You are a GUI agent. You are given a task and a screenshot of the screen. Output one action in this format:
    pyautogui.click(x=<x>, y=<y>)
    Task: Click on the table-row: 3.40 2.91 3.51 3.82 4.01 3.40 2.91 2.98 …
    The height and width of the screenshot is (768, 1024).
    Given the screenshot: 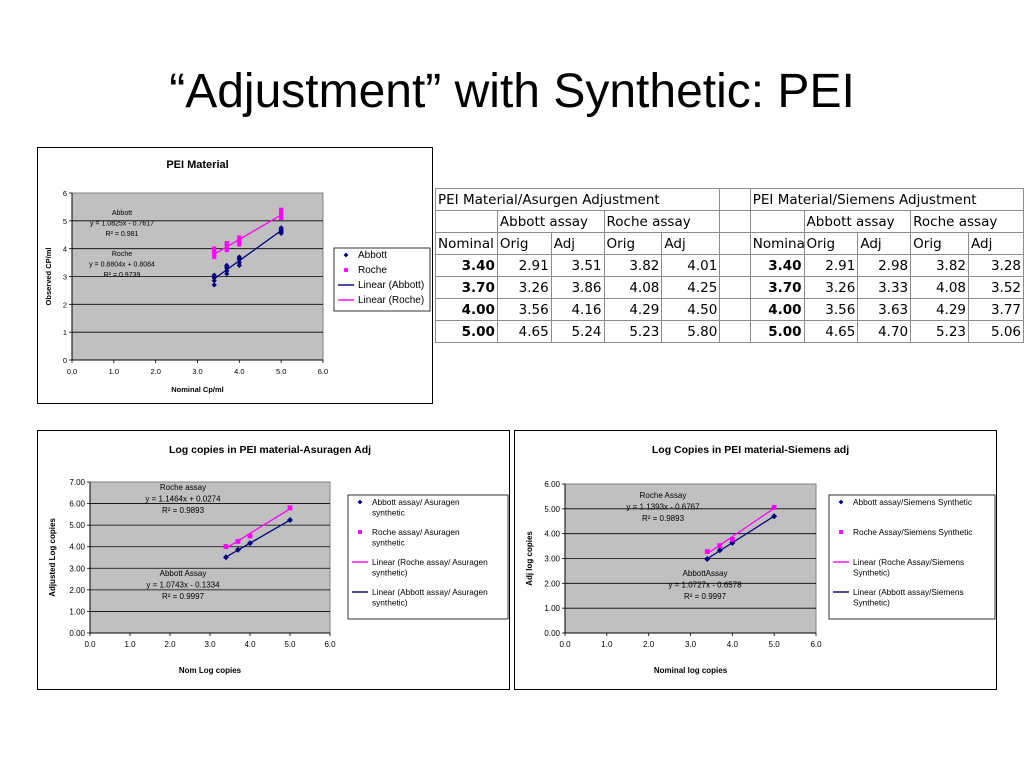 What is the action you would take?
    pyautogui.click(x=729, y=265)
    